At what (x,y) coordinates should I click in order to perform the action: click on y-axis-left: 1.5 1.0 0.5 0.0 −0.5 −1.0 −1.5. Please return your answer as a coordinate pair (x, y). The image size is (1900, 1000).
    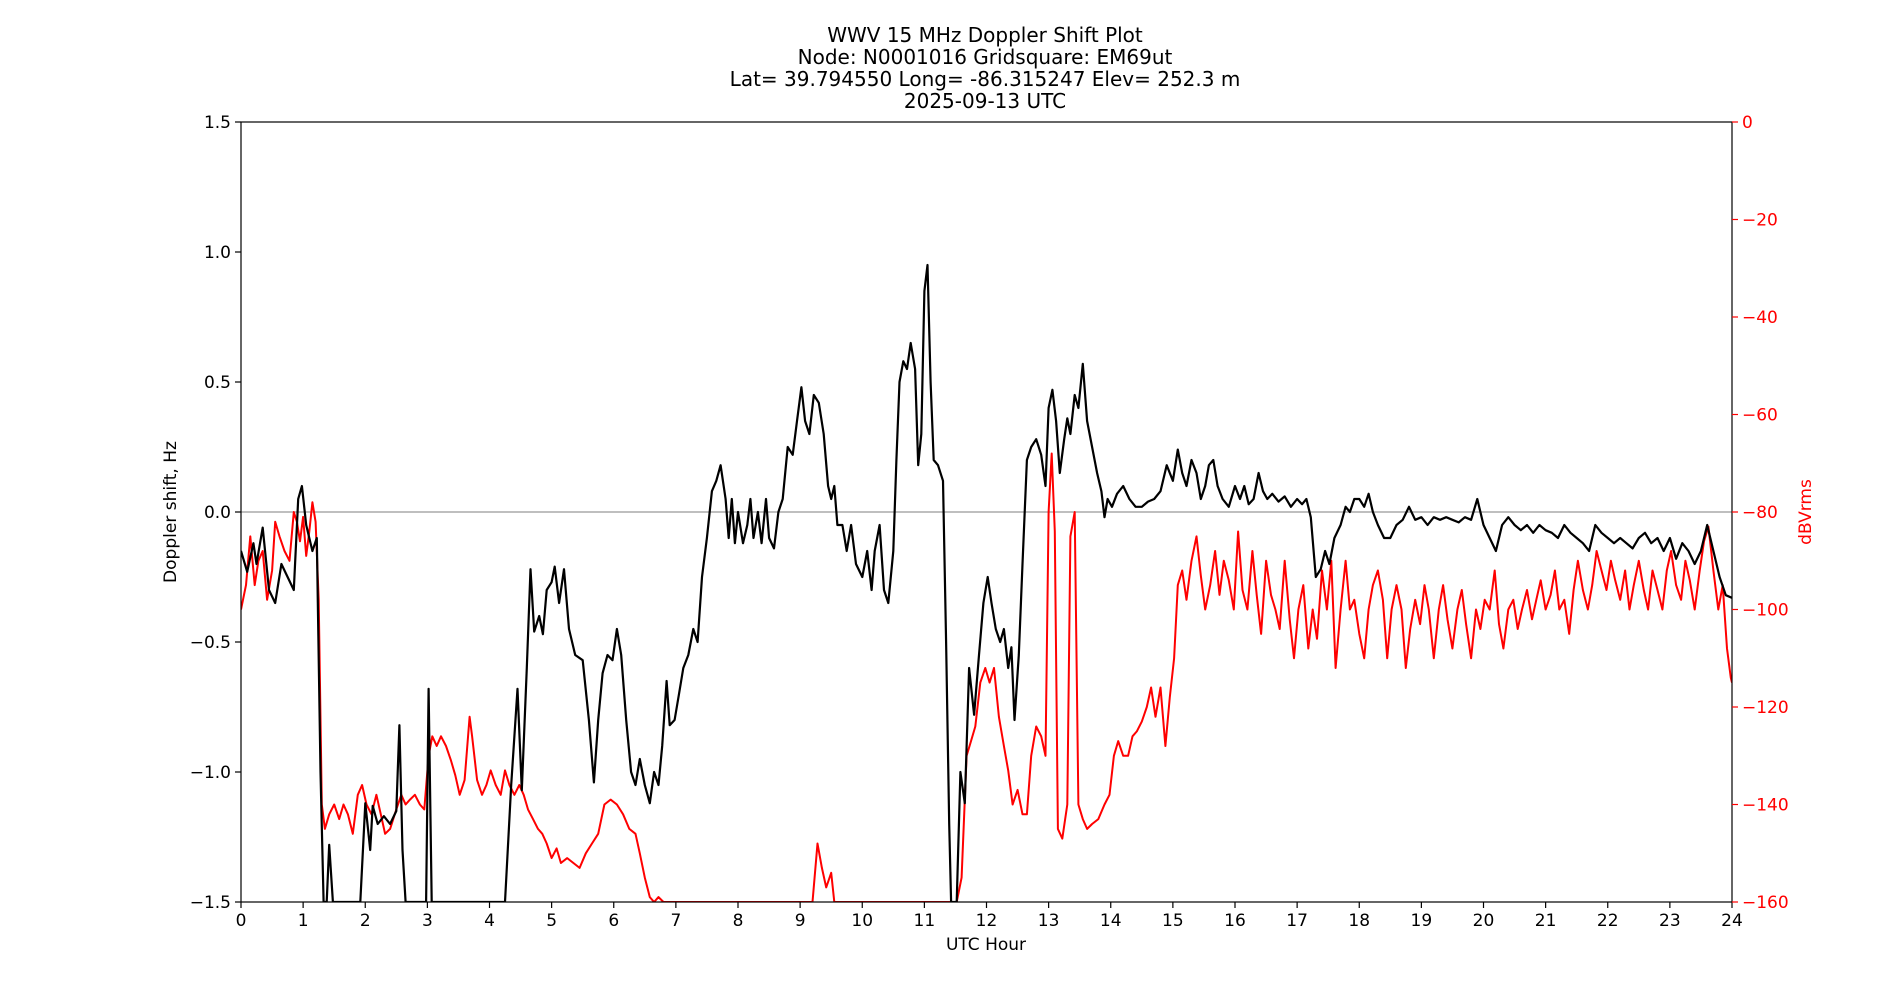
    Looking at the image, I should click on (215, 513).